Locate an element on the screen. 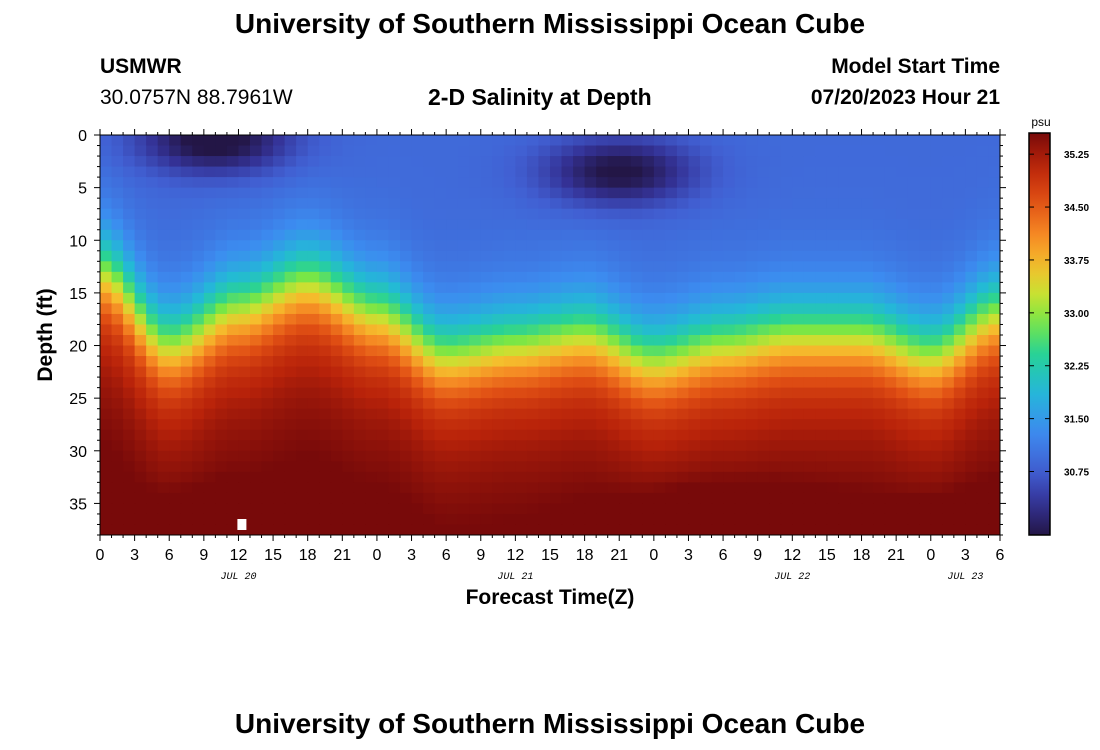  date-labels: JUL 20 JUL 21 JUL 22 JUL 23 is located at coordinates (601, 577).